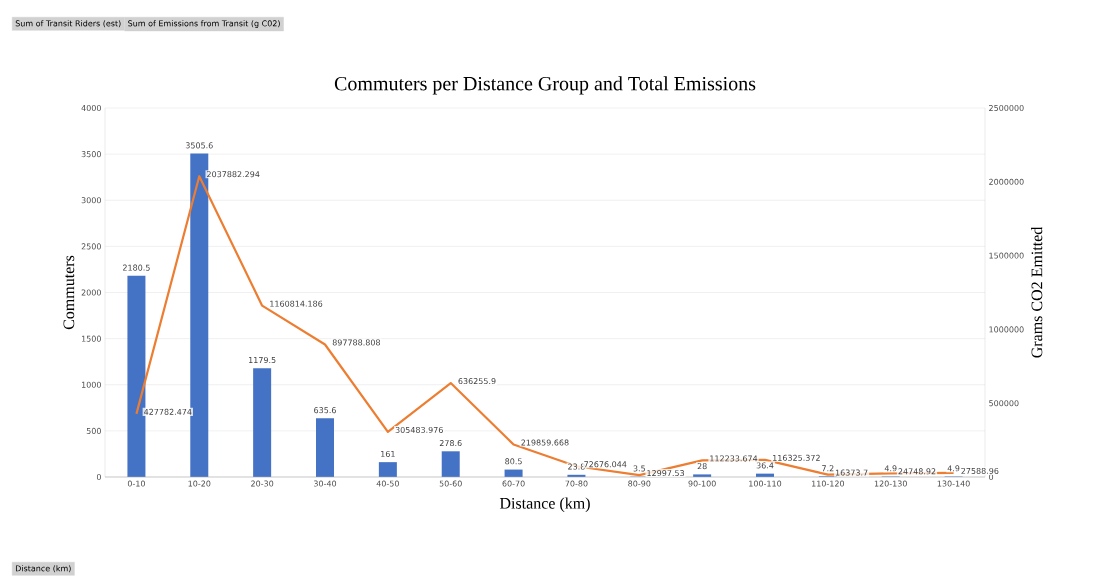 The height and width of the screenshot is (584, 1093). Describe the element at coordinates (98, 477) in the screenshot. I see `y-tick-label: 0` at that location.